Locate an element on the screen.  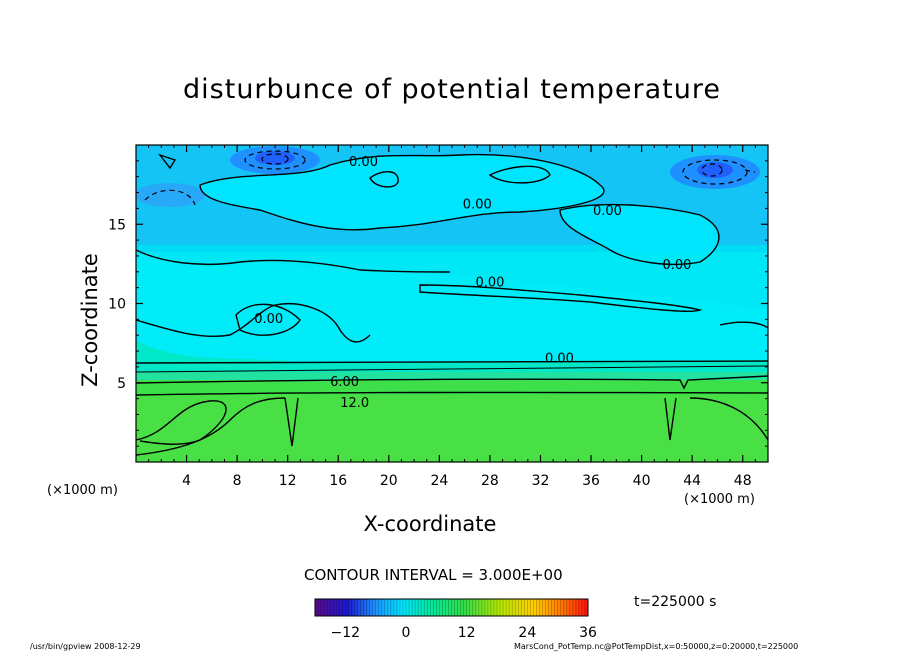
x-tick-label: 40 is located at coordinates (642, 481).